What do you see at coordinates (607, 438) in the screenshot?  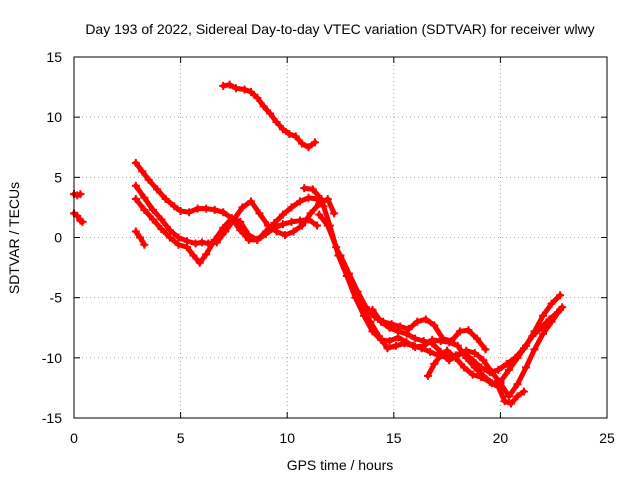 I see `x-tick-label: 25` at bounding box center [607, 438].